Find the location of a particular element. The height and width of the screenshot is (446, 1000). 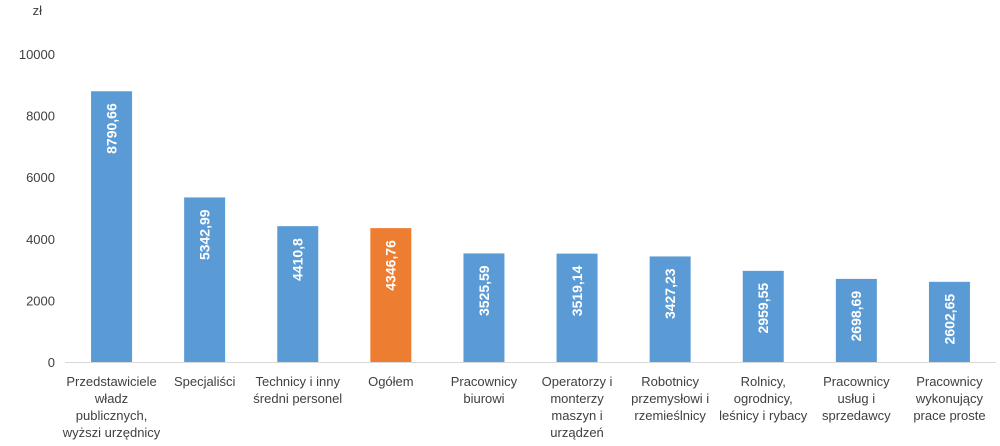

bar-value-label: 2602,65 is located at coordinates (949, 319).